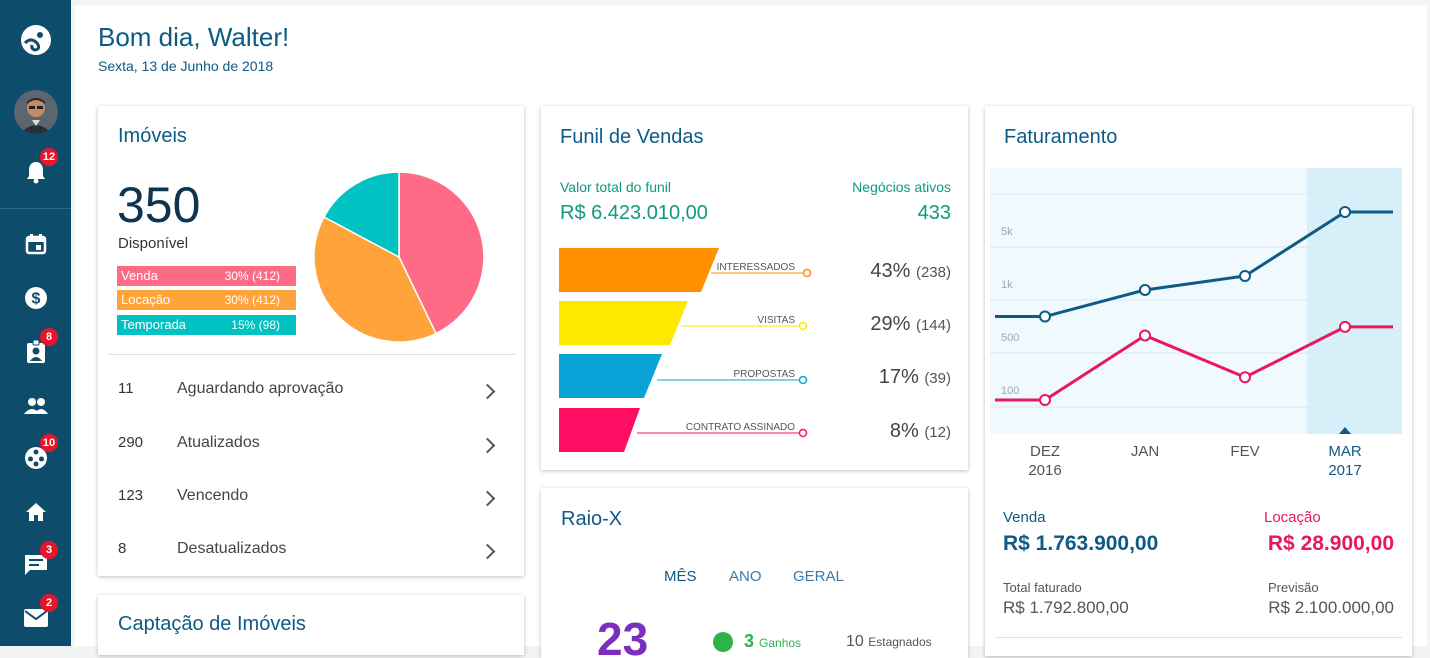  I want to click on sidebar-item-mail: 2, so click(35, 616).